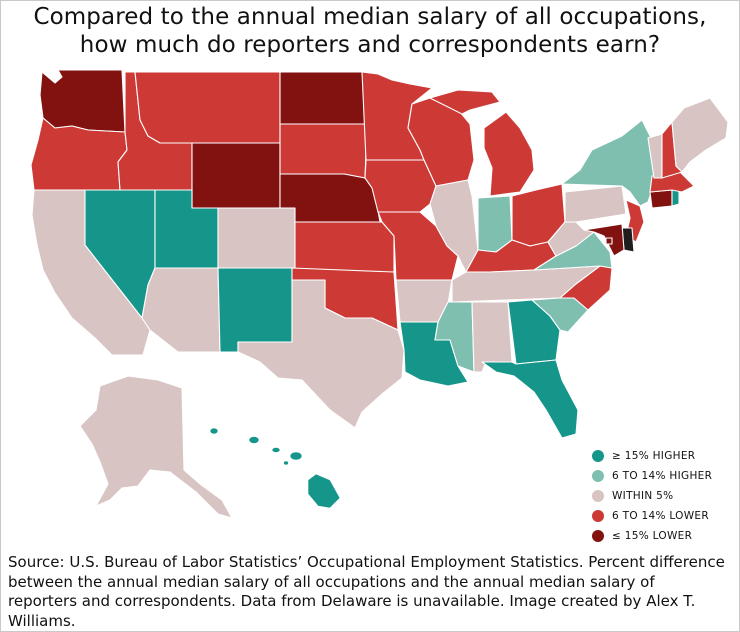 The width and height of the screenshot is (740, 632). I want to click on legend-swatch-lower15, so click(598, 536).